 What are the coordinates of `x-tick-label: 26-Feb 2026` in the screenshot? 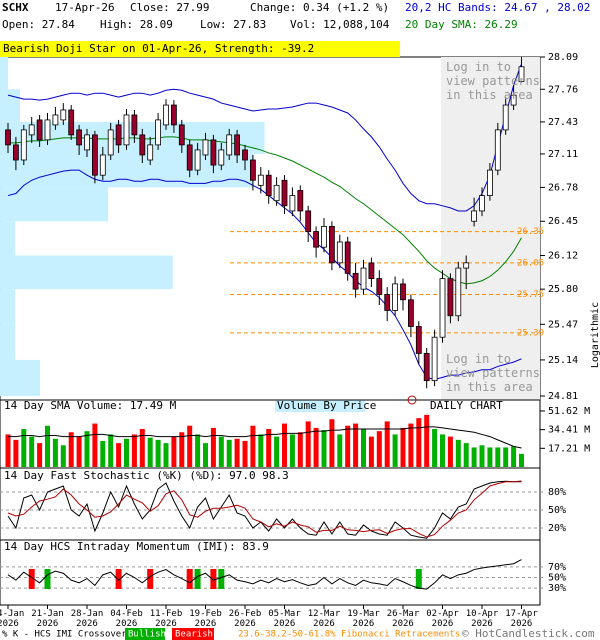 It's located at (245, 619).